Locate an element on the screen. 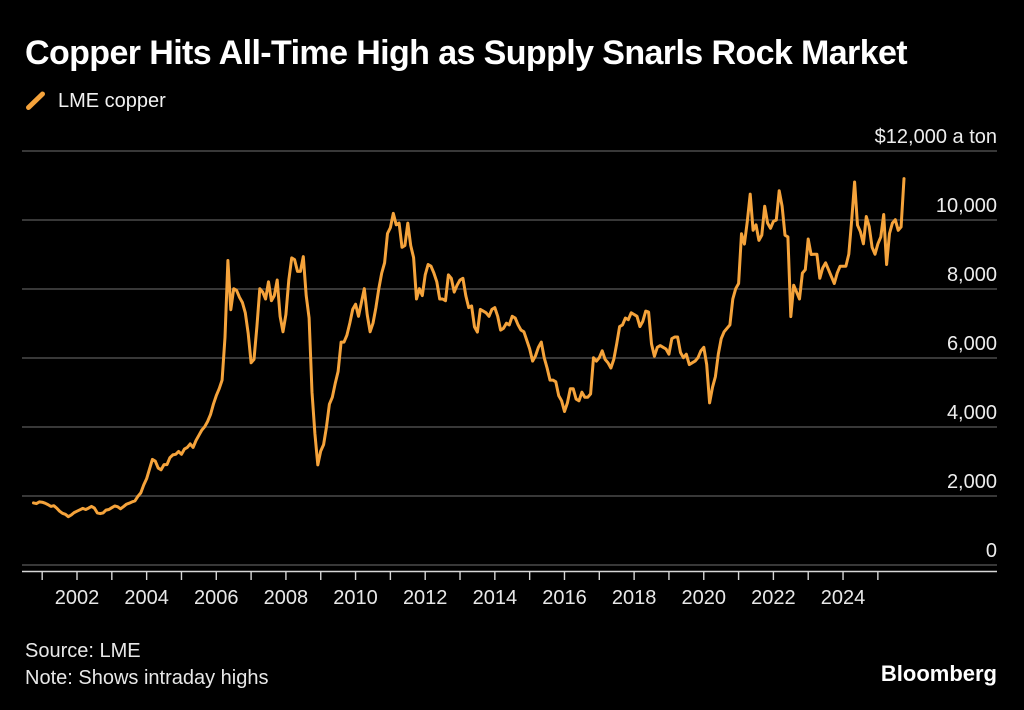 This screenshot has width=1024, height=710. x-axis-label: 2020 is located at coordinates (704, 598).